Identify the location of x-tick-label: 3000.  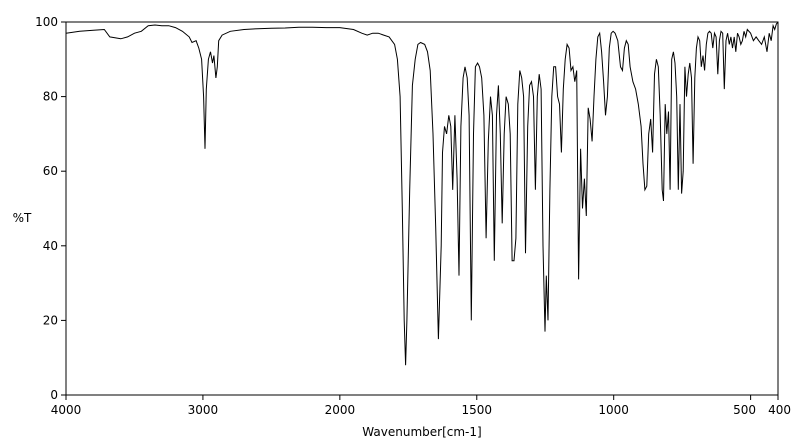
(203, 410).